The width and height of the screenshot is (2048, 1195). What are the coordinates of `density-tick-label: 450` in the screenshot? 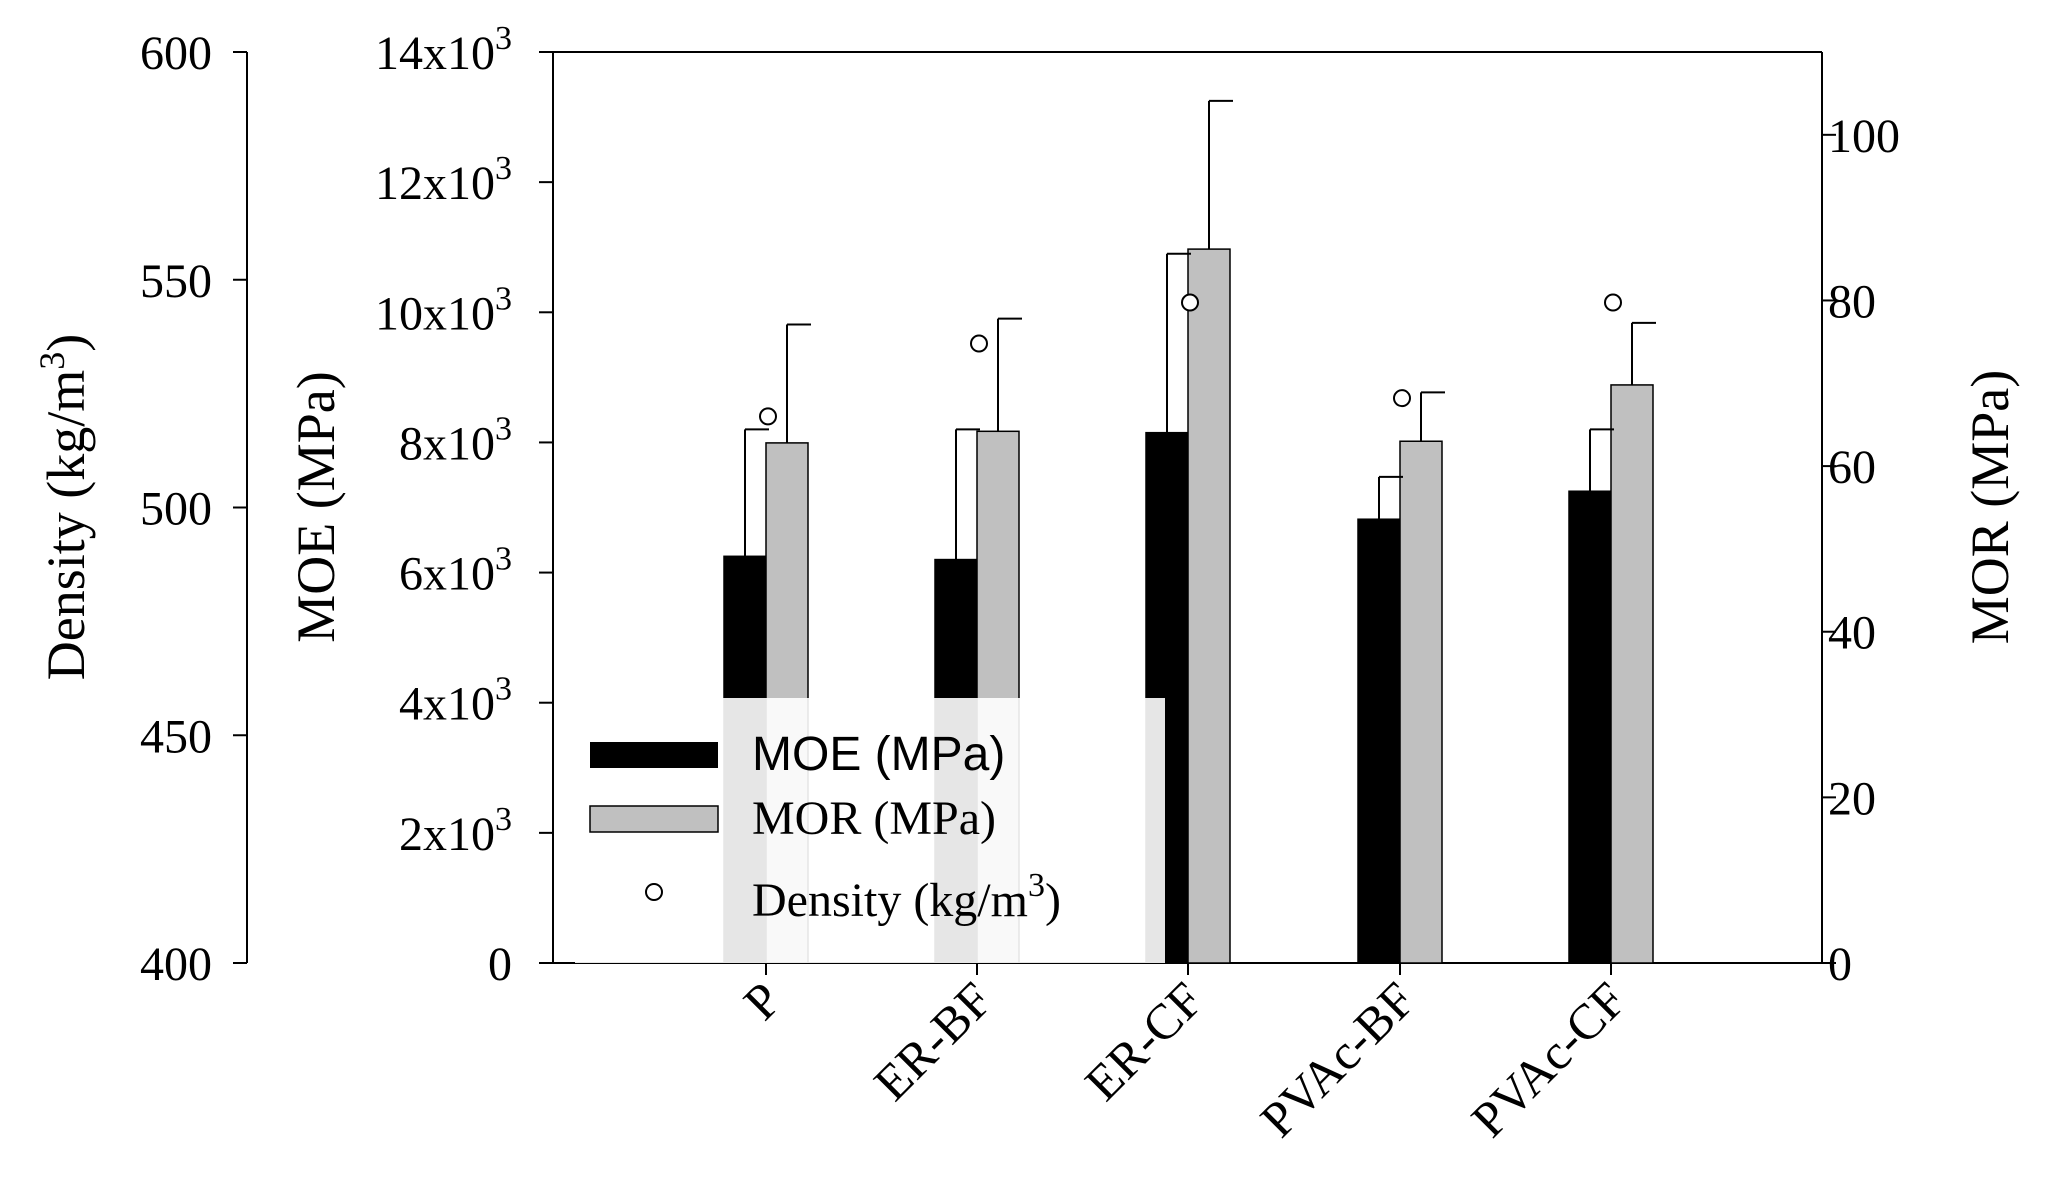 It's located at (176, 736).